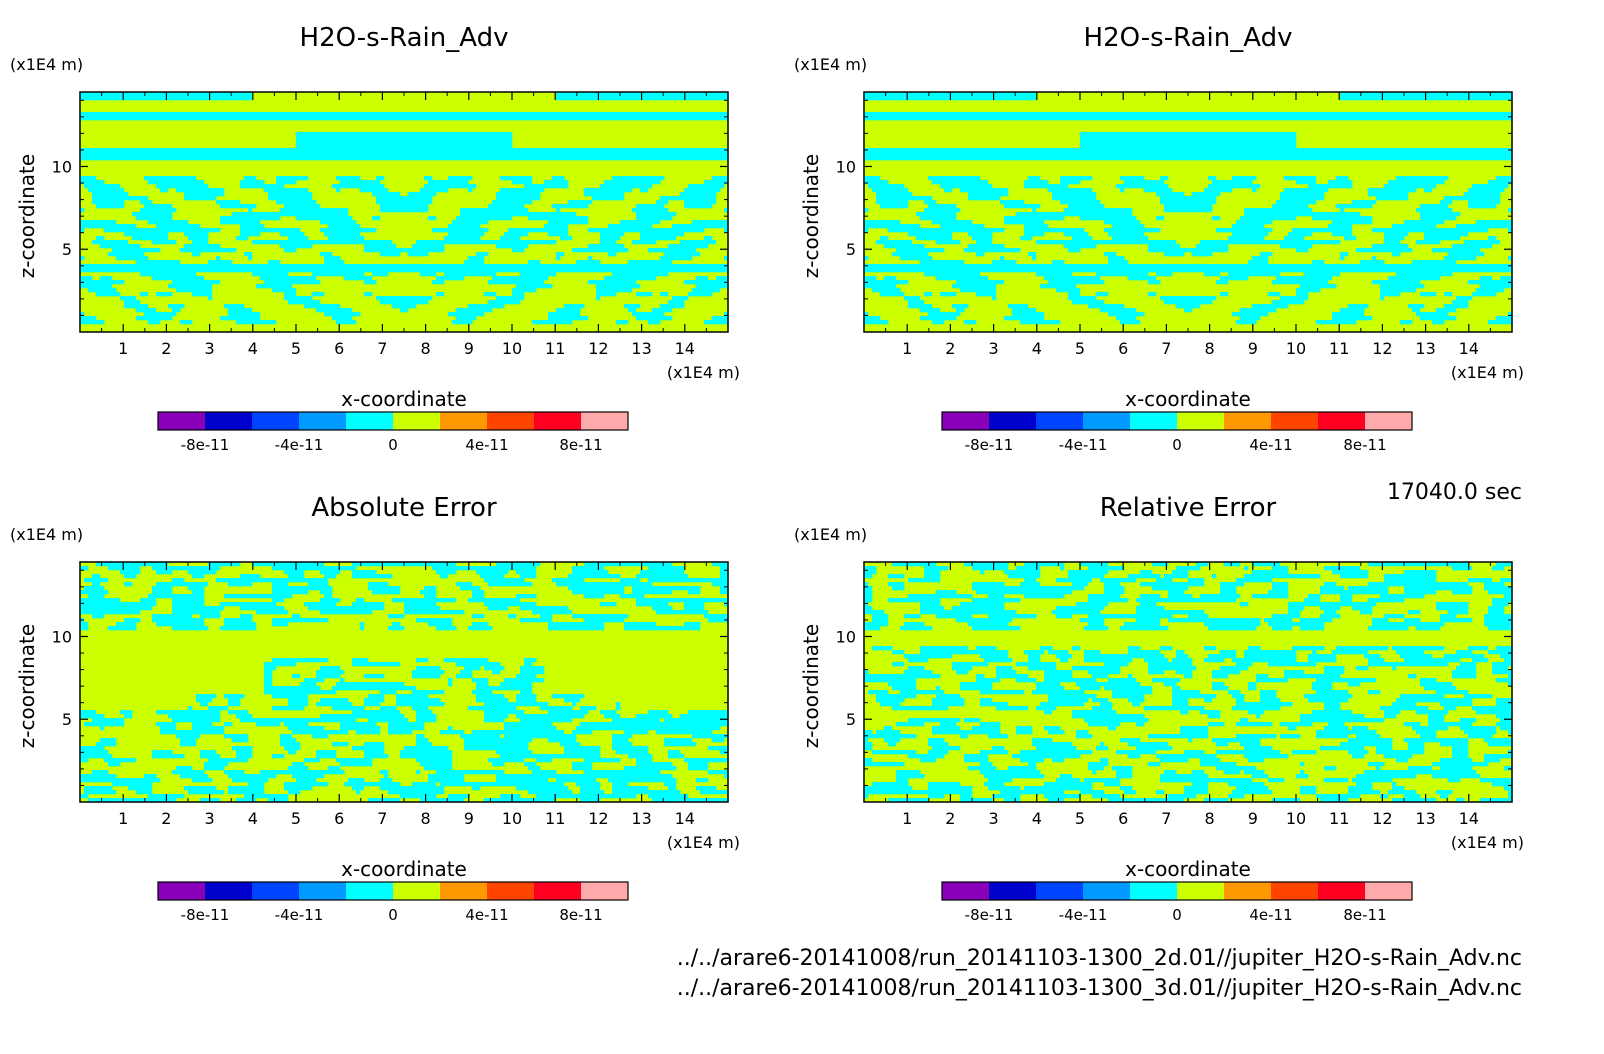 The width and height of the screenshot is (1604, 1054). I want to click on x-tick-label: 11, so click(555, 348).